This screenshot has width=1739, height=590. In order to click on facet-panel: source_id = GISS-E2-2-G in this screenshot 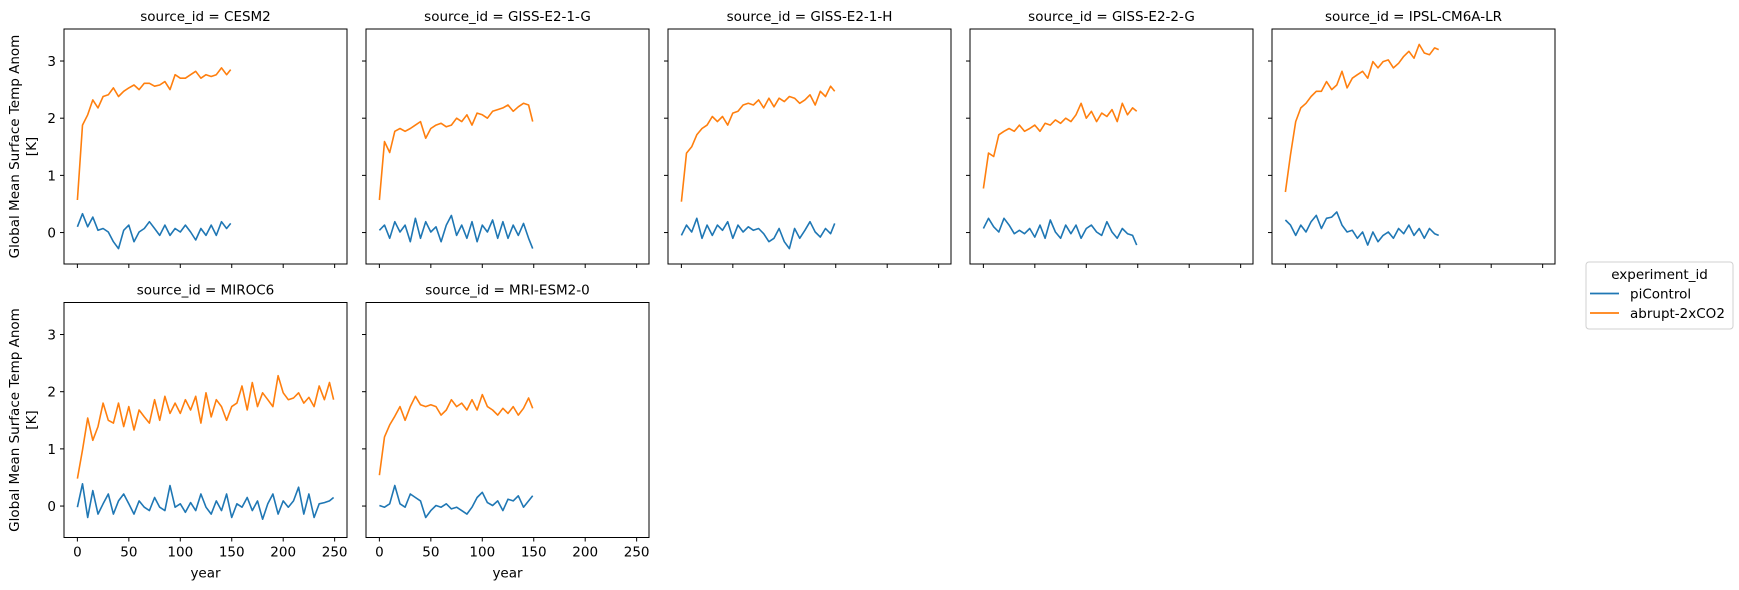, I will do `click(1110, 138)`.